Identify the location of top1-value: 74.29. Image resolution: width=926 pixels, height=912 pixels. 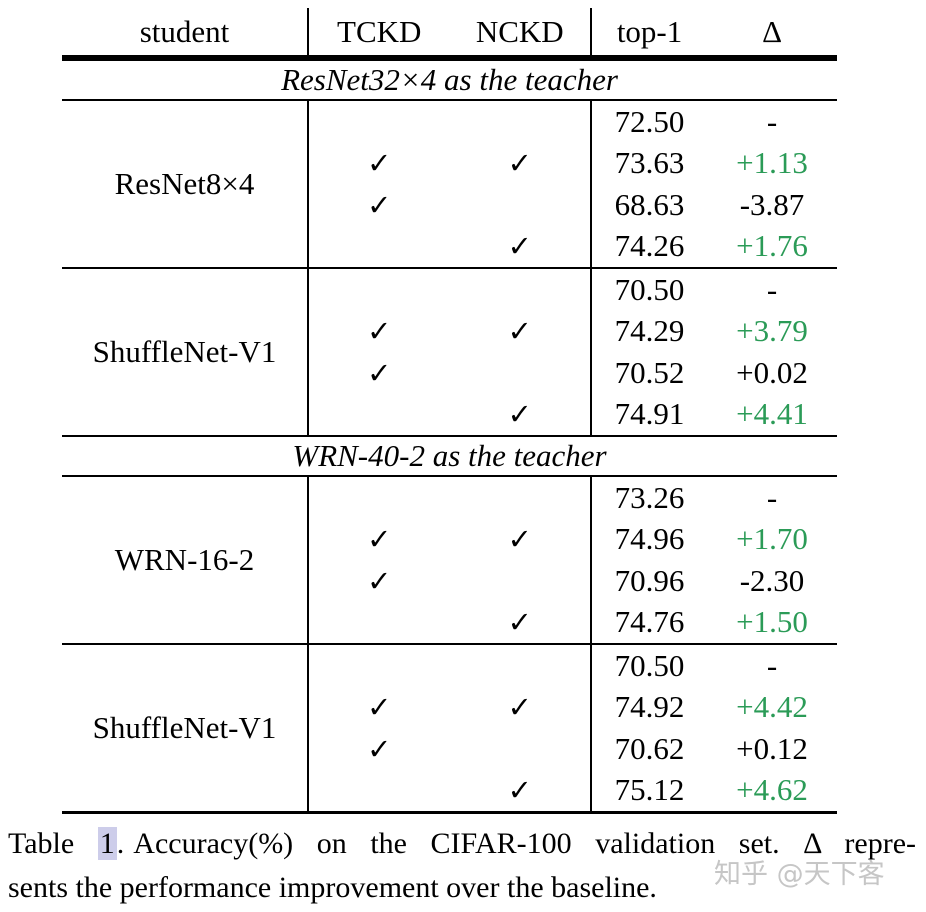
(649, 331).